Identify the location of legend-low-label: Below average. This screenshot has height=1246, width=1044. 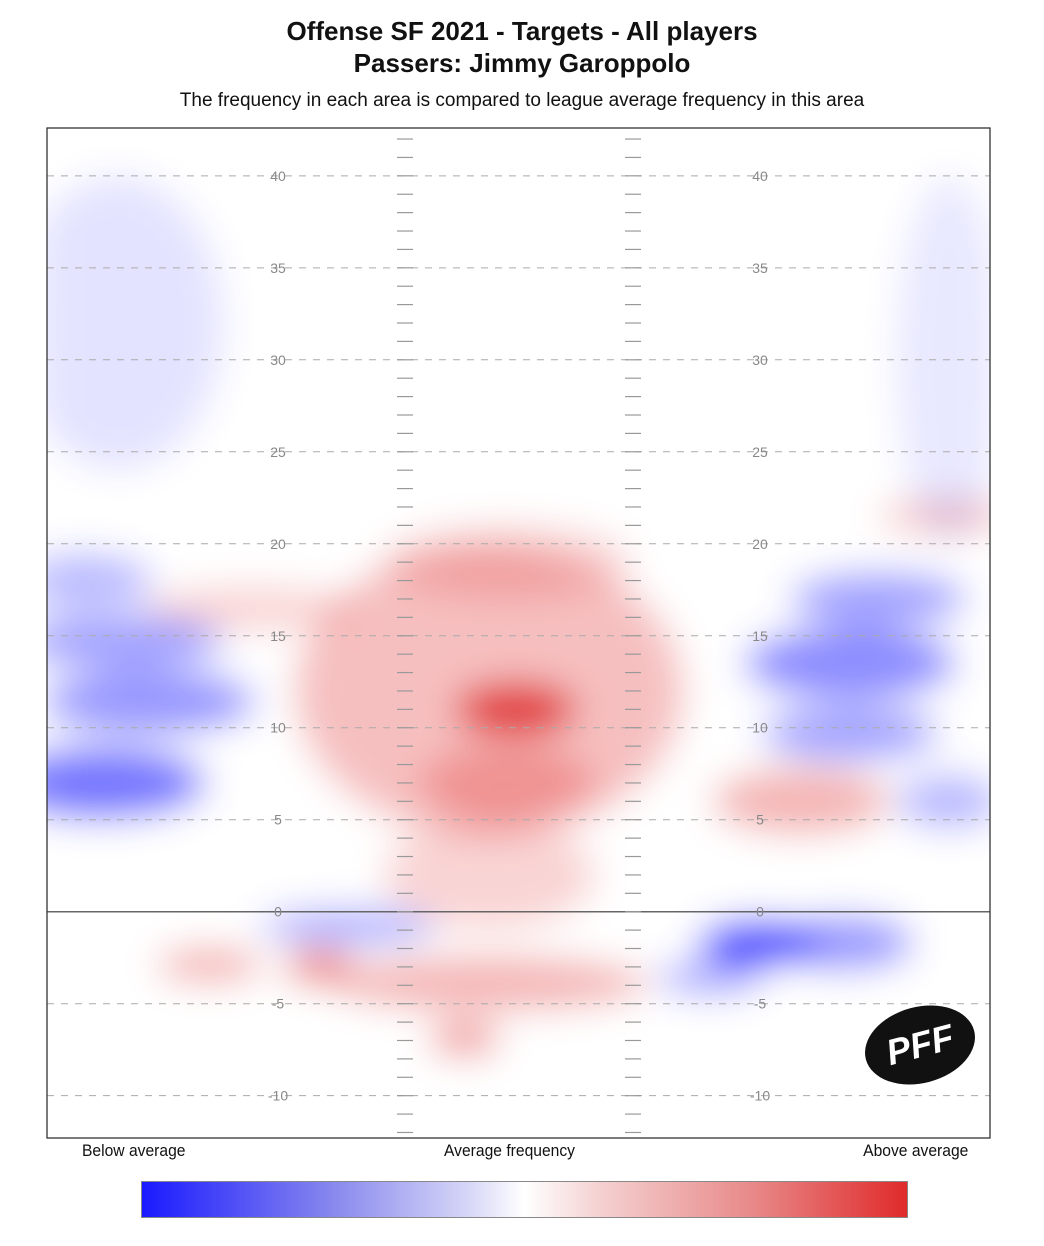
(134, 1150).